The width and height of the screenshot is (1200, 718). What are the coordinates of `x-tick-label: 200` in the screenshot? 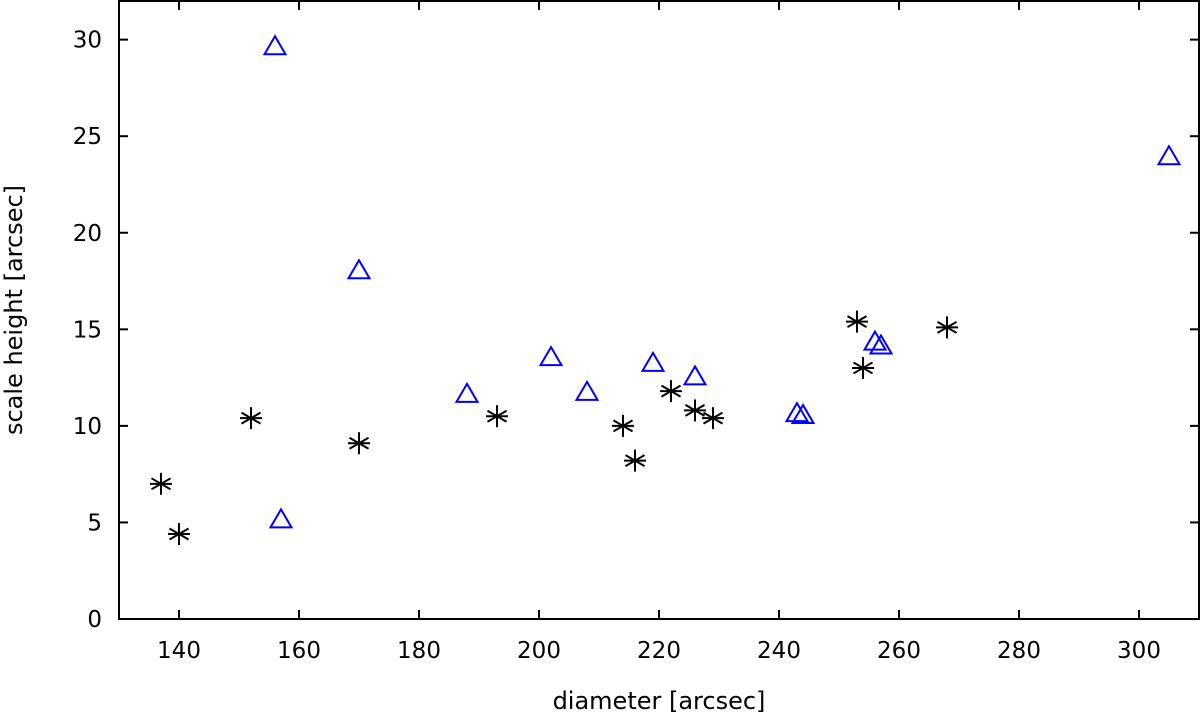 It's located at (539, 651).